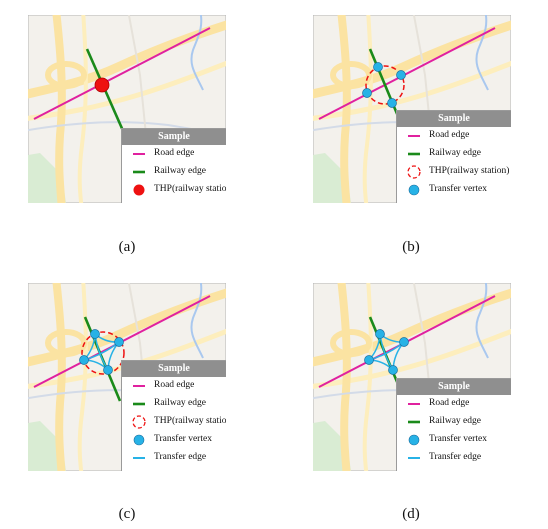  What do you see at coordinates (127, 247) in the screenshot?
I see `caption-a: (a)` at bounding box center [127, 247].